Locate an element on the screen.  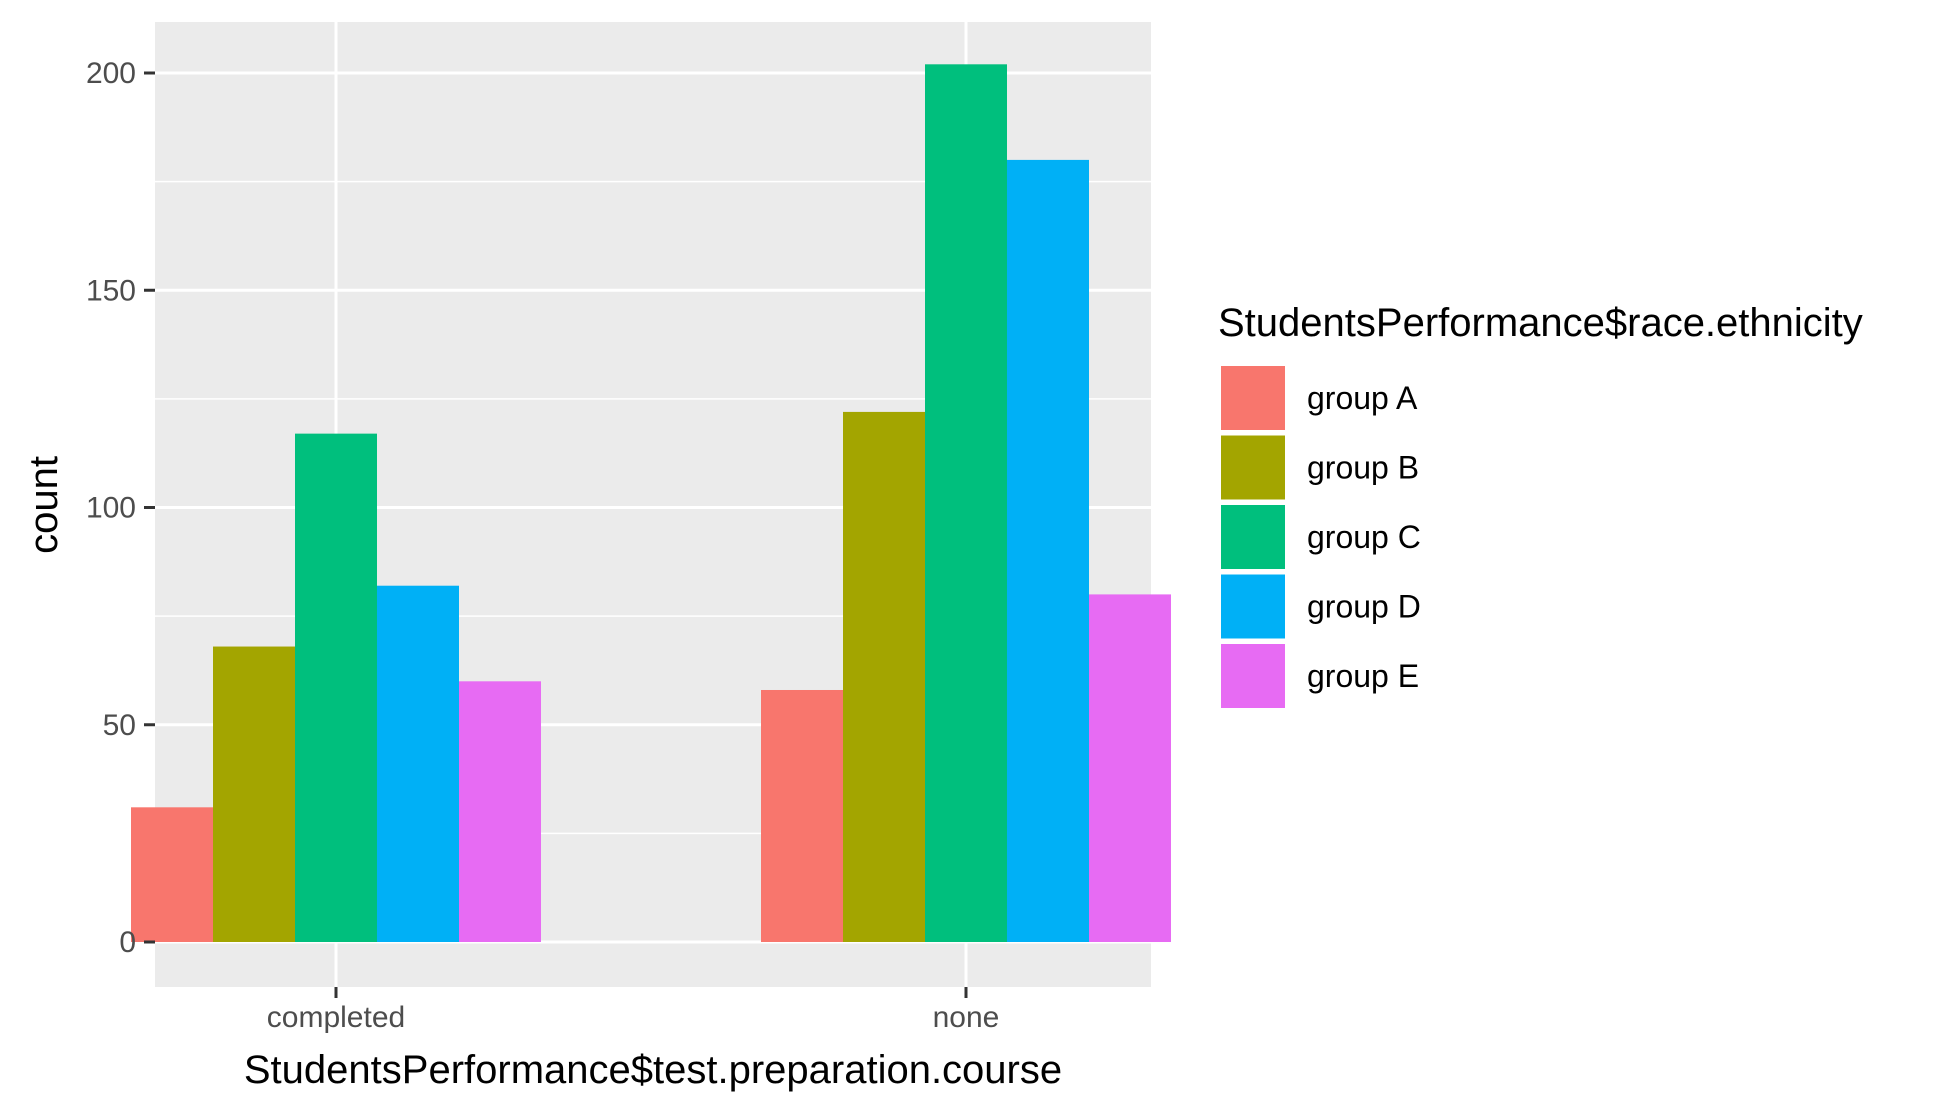
y-axis: 0 50 100 150 200 is located at coordinates (120, 508).